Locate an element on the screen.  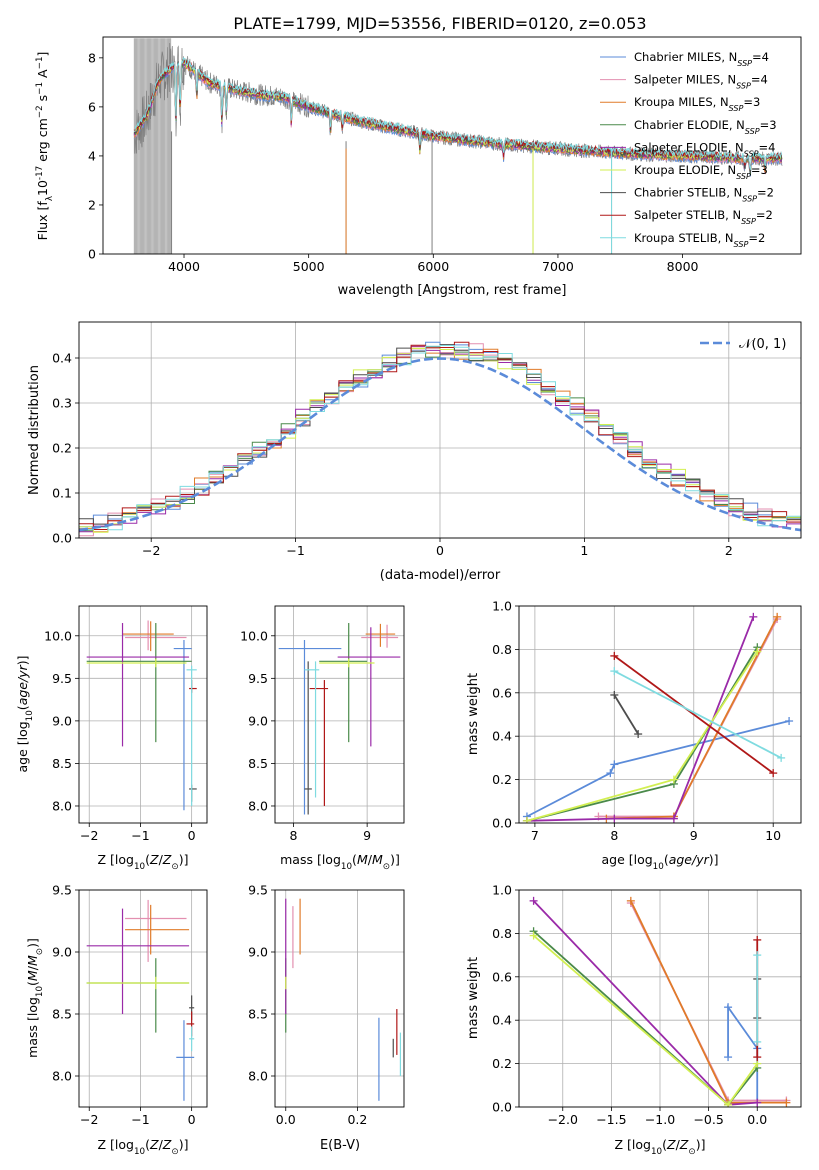
y-tick-label: 0.0 is located at coordinates (502, 1107).